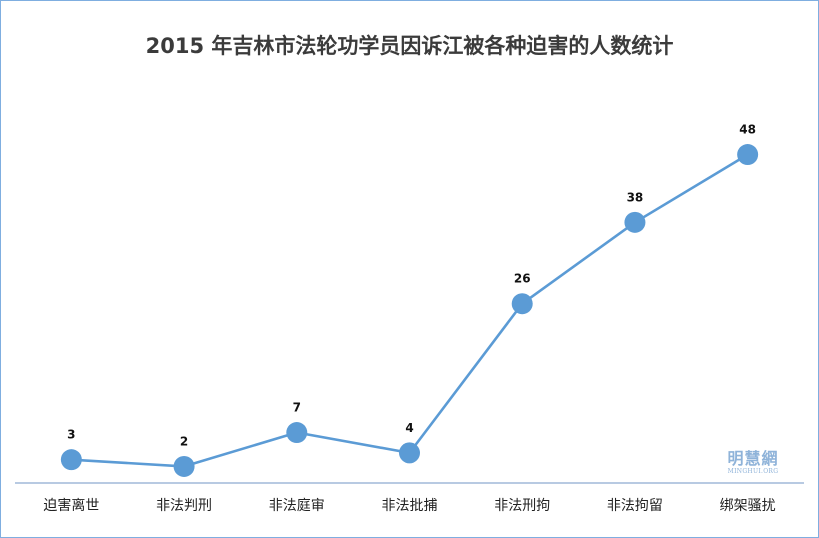  I want to click on minghui-watermark-logo: 明慧網 MINGHUI.ORG, so click(753, 463).